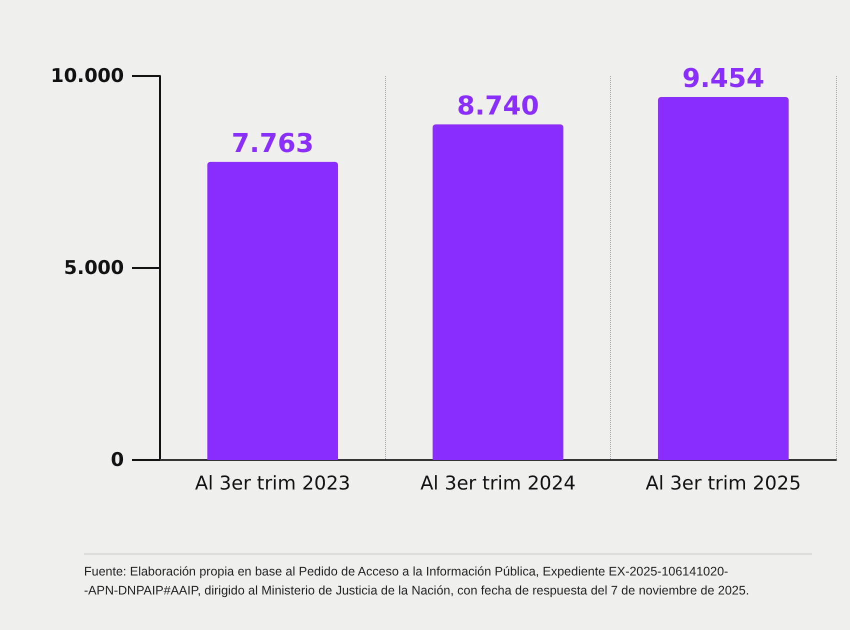  I want to click on y-tick-label: 5.000, so click(94, 268).